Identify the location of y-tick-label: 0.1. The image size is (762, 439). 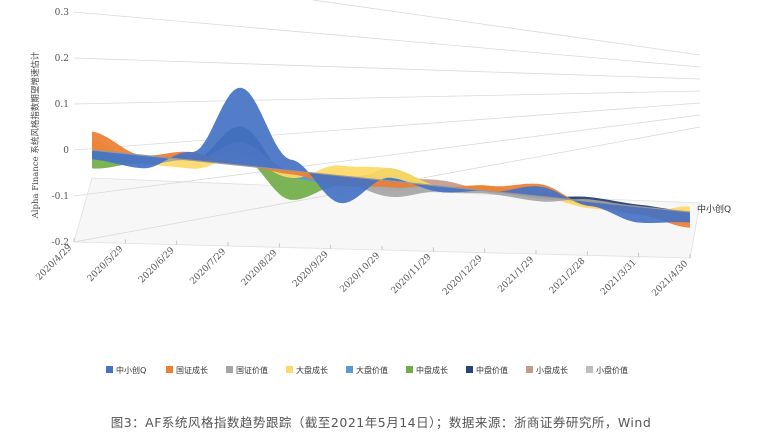
(62, 105).